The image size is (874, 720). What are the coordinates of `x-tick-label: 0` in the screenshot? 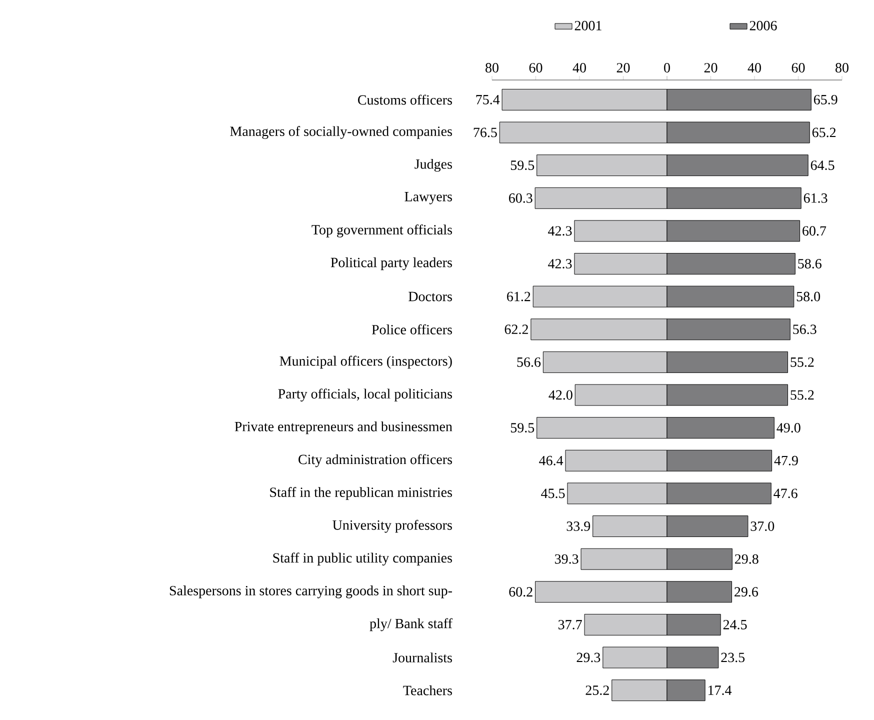 It's located at (667, 67).